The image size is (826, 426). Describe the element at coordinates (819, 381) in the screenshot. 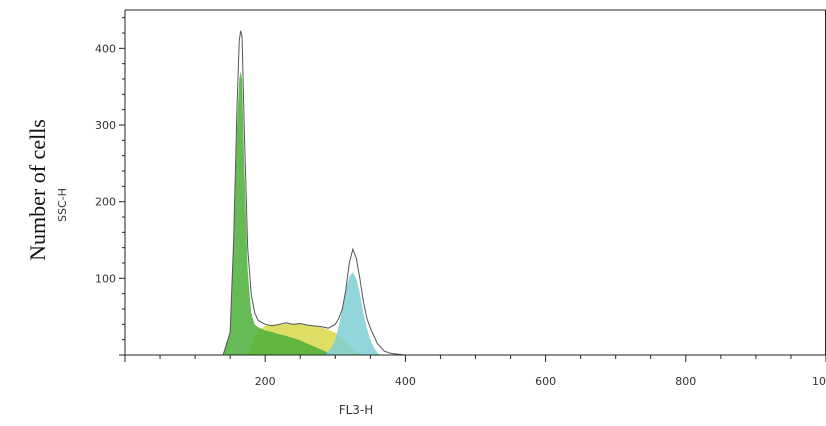

I see `x-tick-label: 1000` at that location.